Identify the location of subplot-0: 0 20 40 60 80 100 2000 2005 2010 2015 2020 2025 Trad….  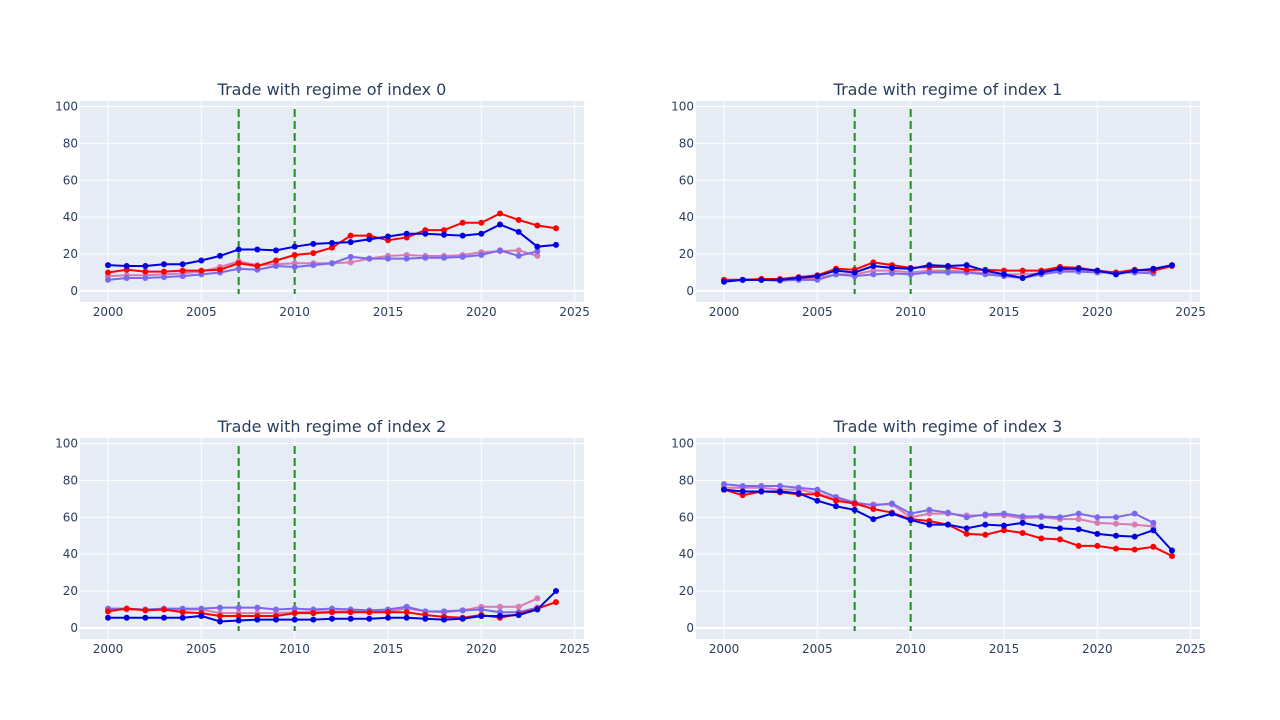
(322, 199).